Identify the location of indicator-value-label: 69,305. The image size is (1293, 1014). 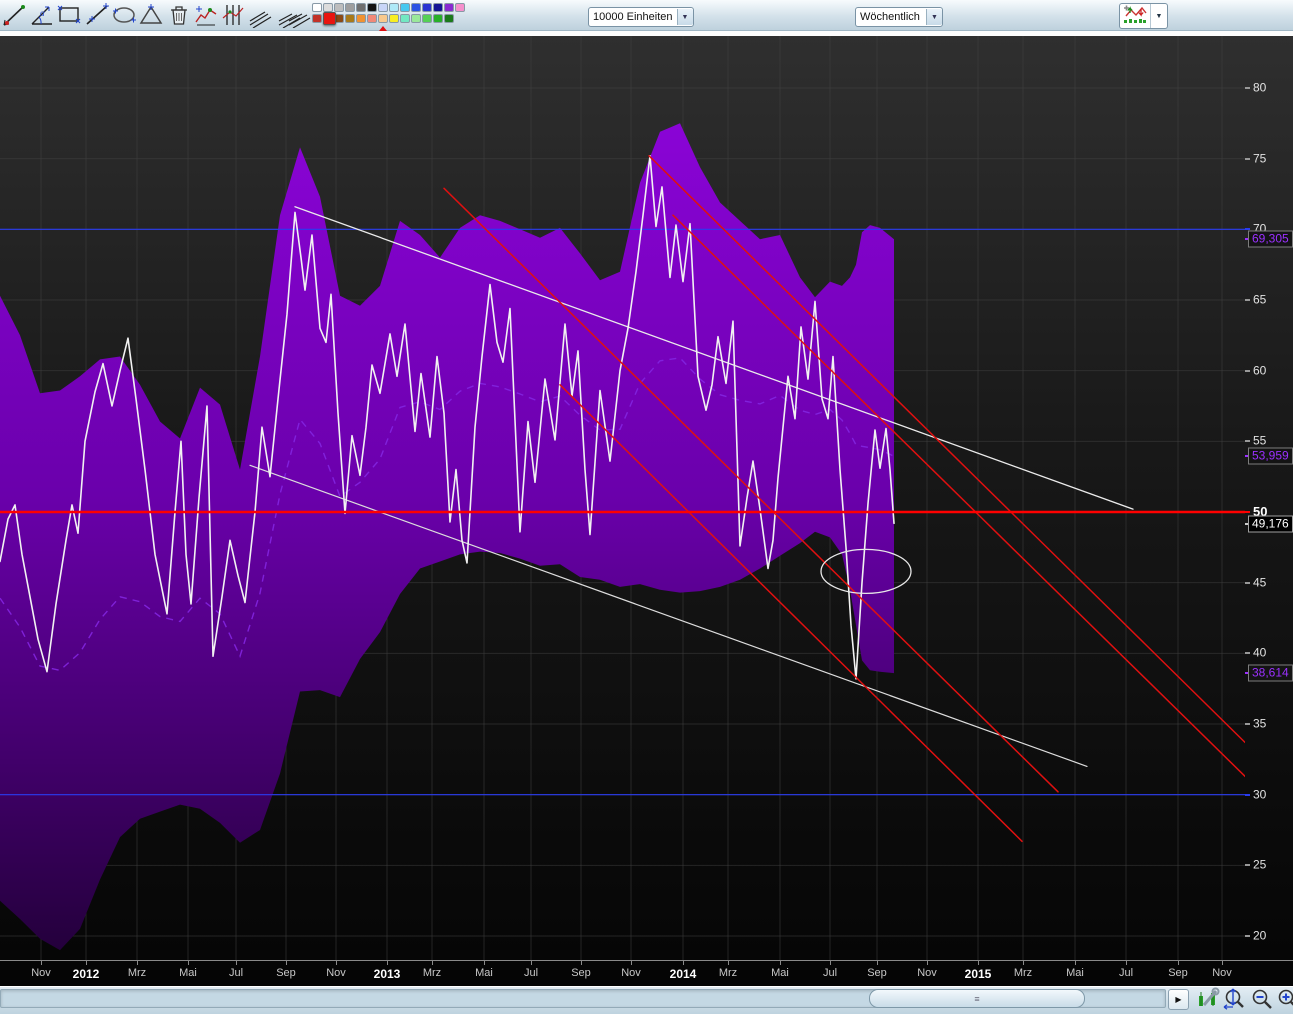
(1270, 239).